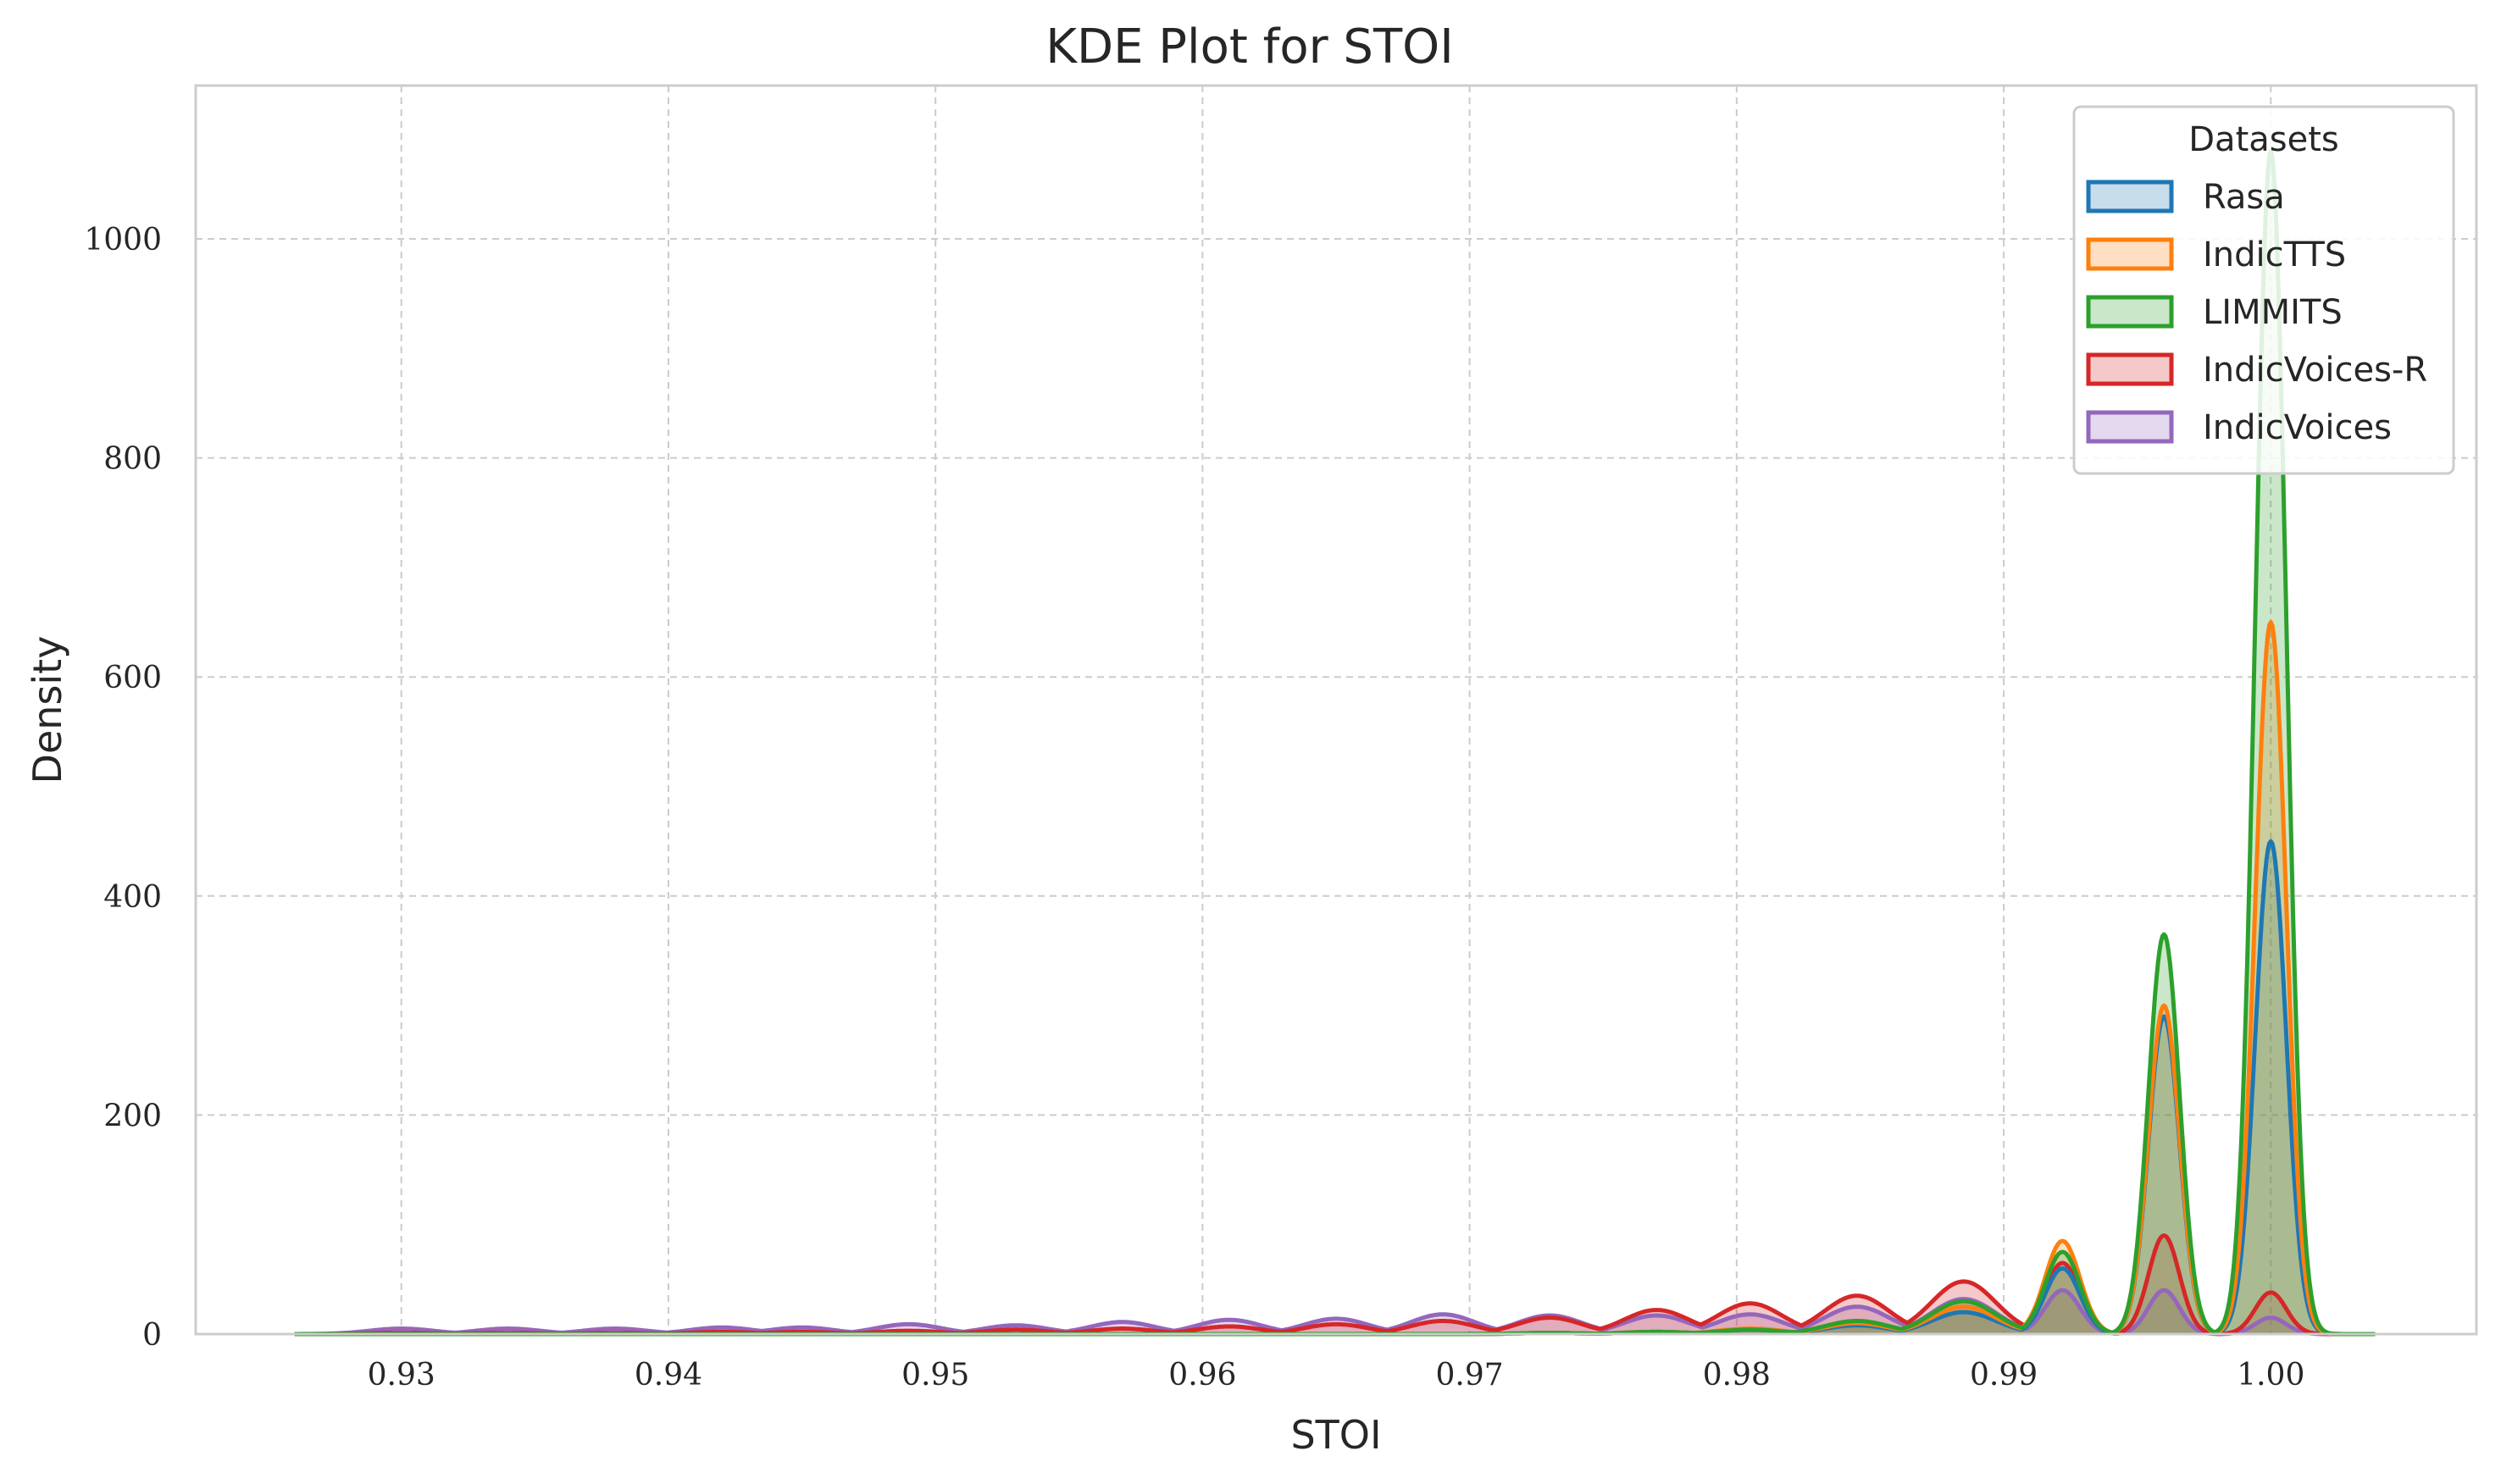  Describe the element at coordinates (132, 1116) in the screenshot. I see `y-tick-label: 200` at that location.